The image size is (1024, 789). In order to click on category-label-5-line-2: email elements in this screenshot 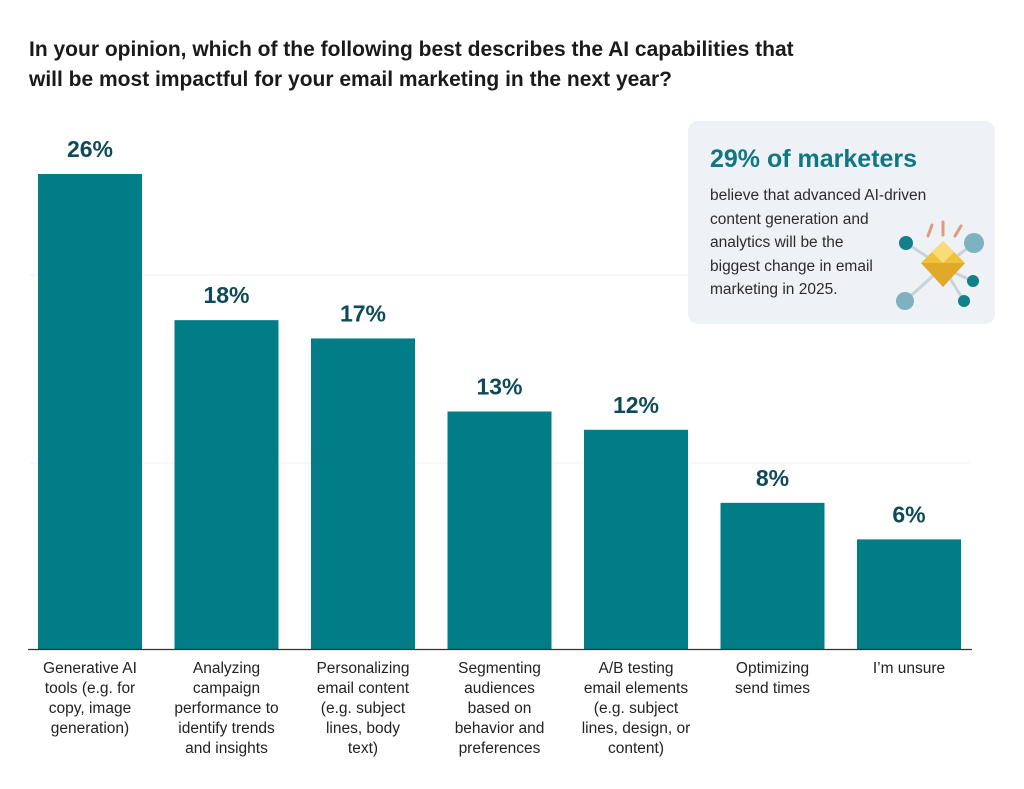, I will do `click(636, 688)`.